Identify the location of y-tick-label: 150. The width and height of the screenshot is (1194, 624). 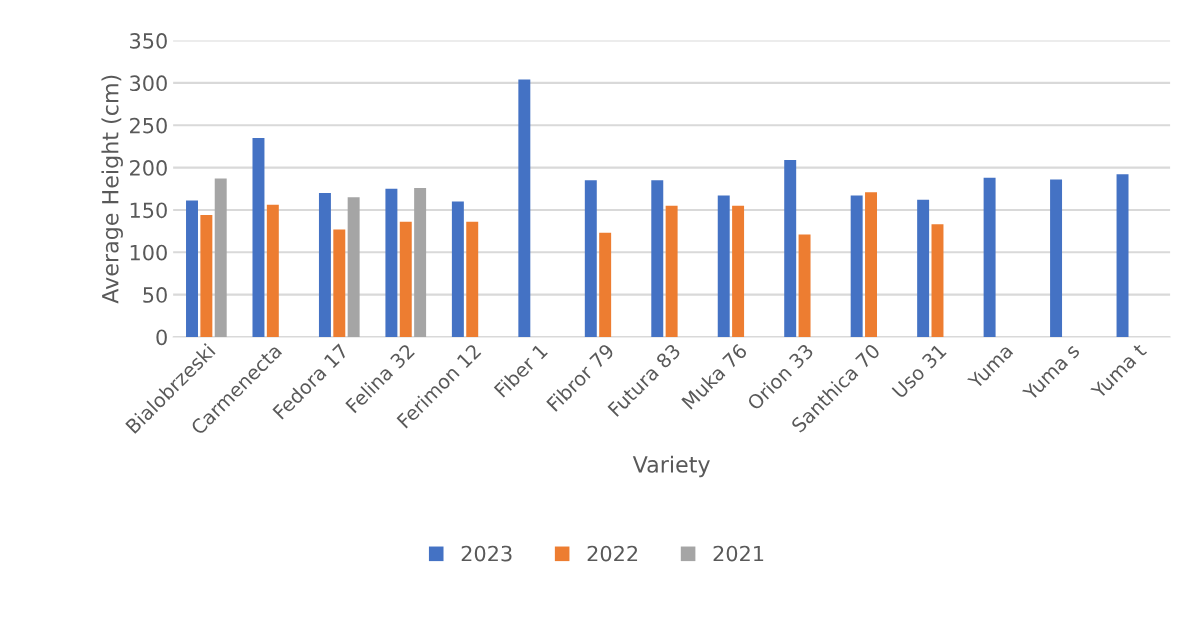
(148, 210).